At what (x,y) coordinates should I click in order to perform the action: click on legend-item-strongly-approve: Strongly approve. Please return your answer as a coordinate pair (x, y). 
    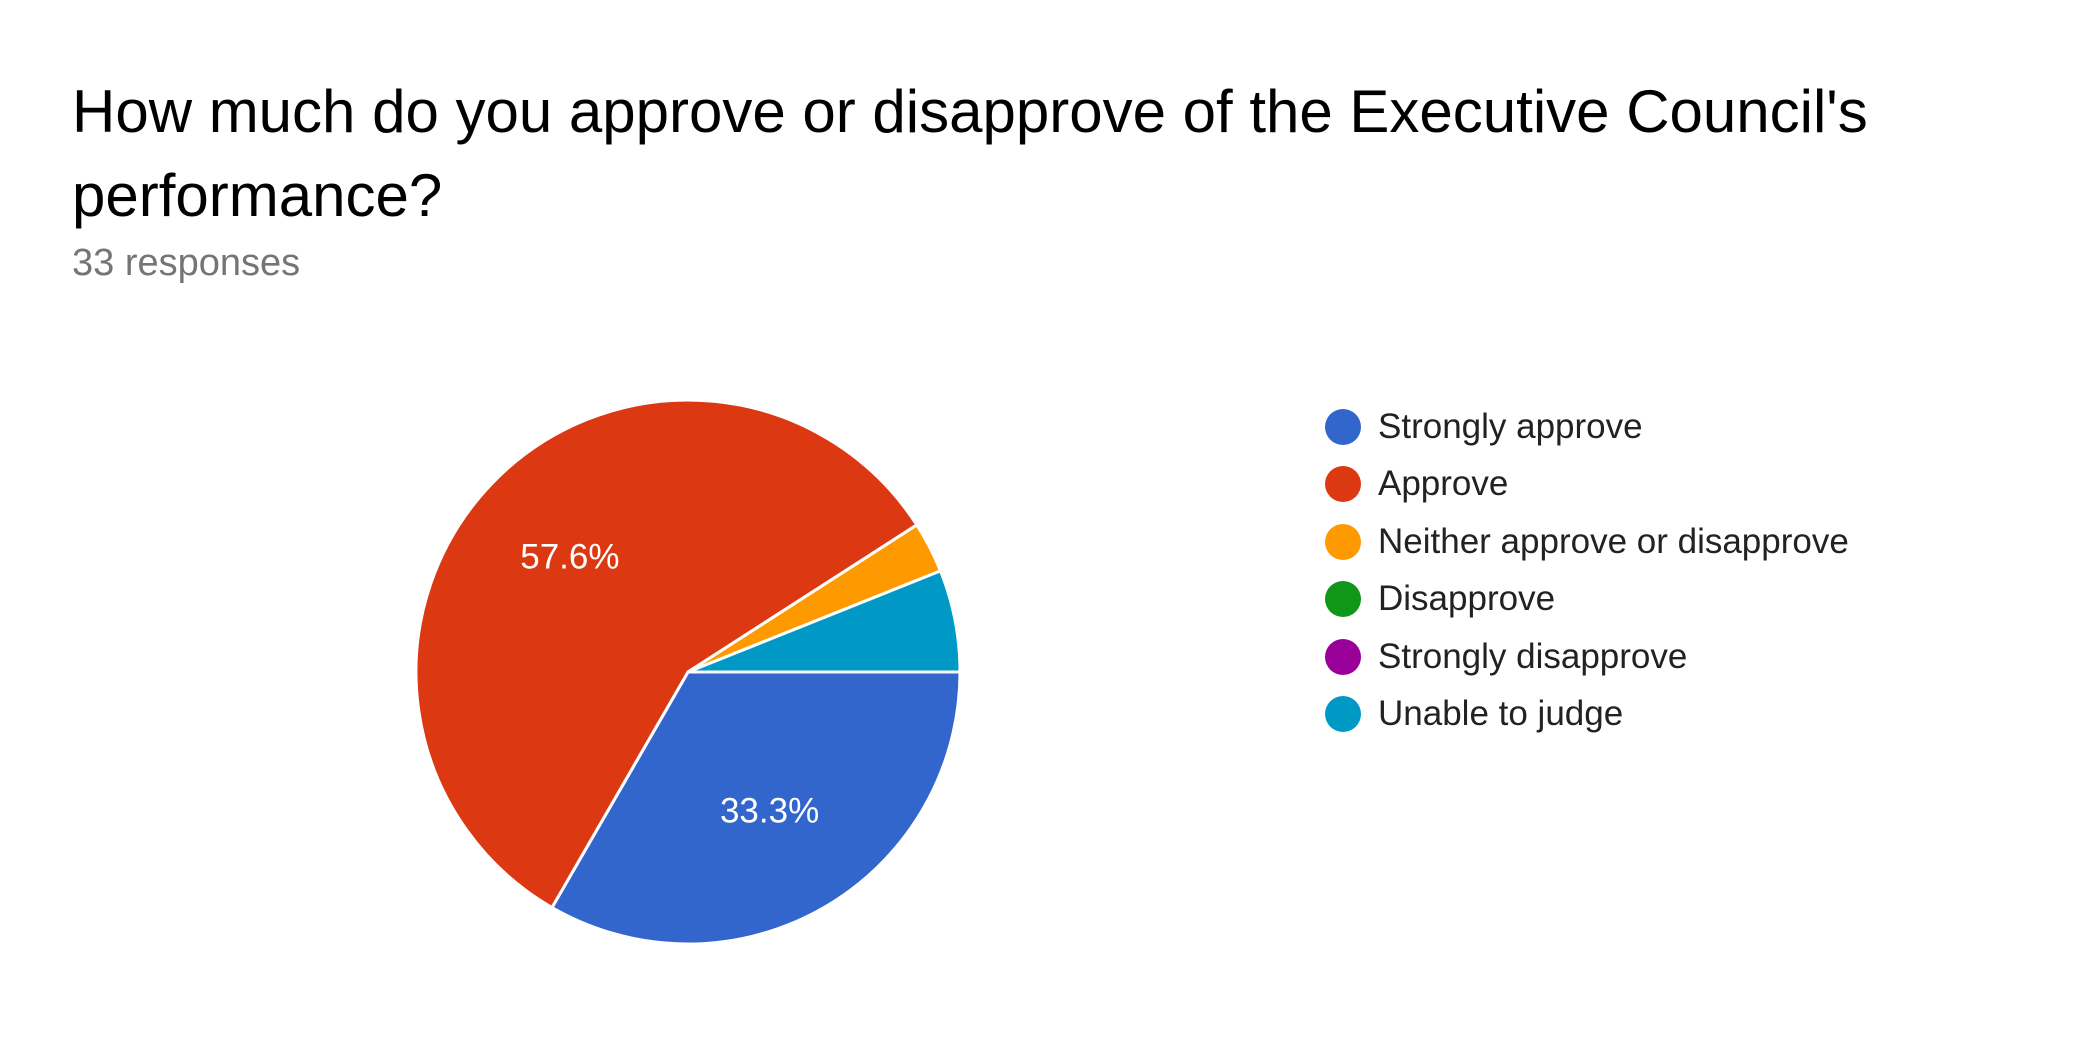
    Looking at the image, I should click on (1587, 427).